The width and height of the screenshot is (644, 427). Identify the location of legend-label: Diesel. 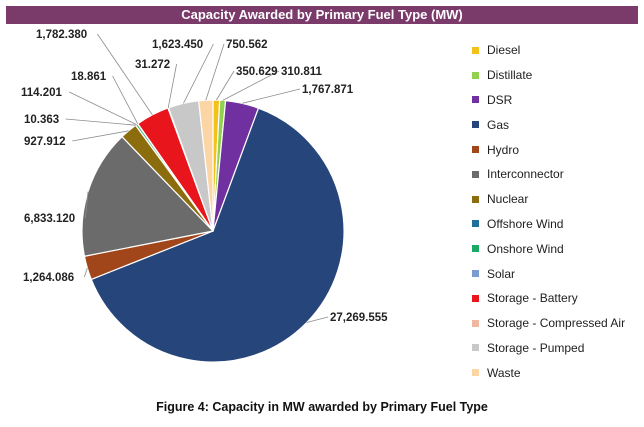
(504, 50).